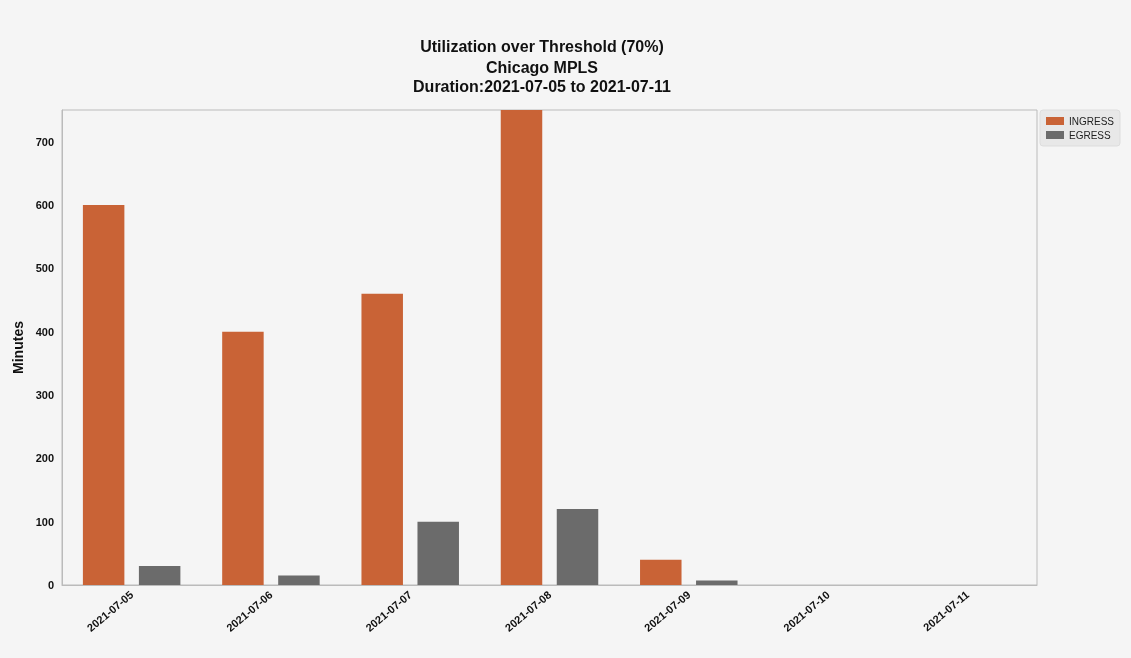  What do you see at coordinates (44, 205) in the screenshot?
I see `y-tick-label: 600` at bounding box center [44, 205].